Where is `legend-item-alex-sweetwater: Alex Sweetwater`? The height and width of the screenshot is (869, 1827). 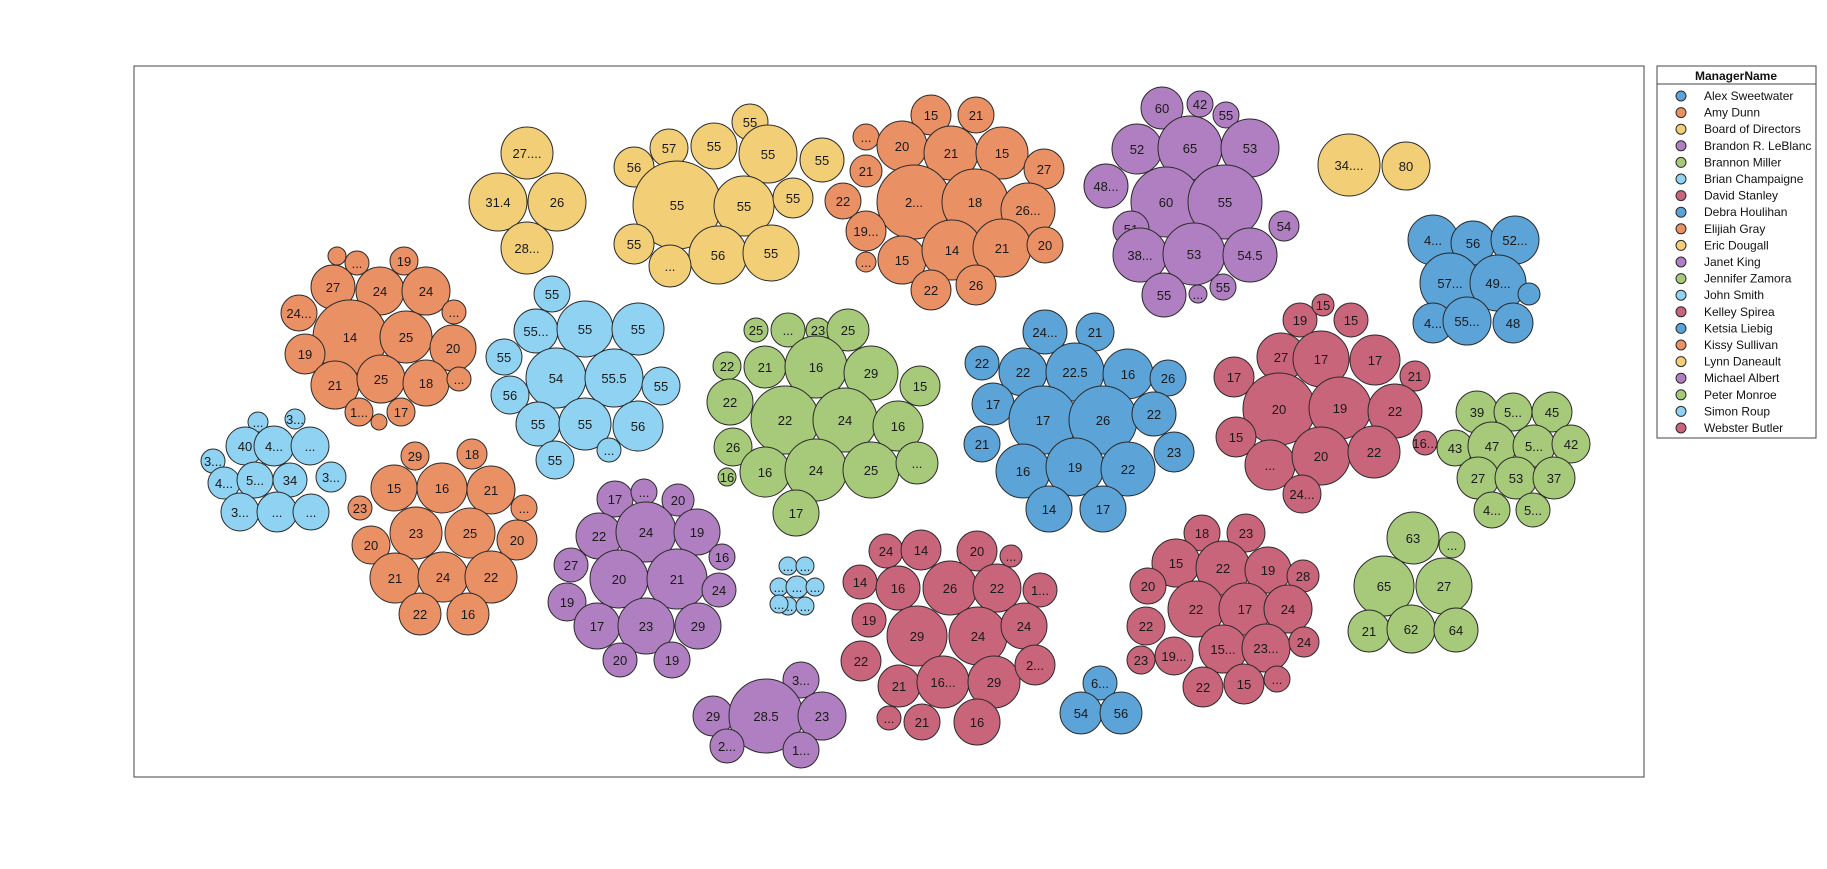 legend-item-alex-sweetwater: Alex Sweetwater is located at coordinates (1734, 96).